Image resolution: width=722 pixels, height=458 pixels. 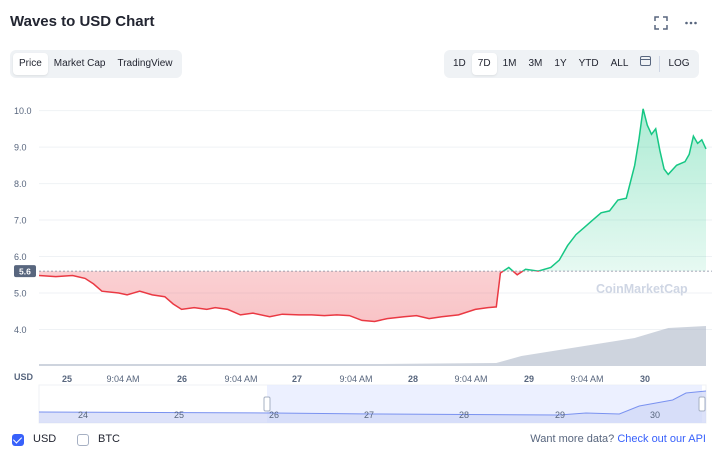 I want to click on volume-area, so click(x=372, y=346).